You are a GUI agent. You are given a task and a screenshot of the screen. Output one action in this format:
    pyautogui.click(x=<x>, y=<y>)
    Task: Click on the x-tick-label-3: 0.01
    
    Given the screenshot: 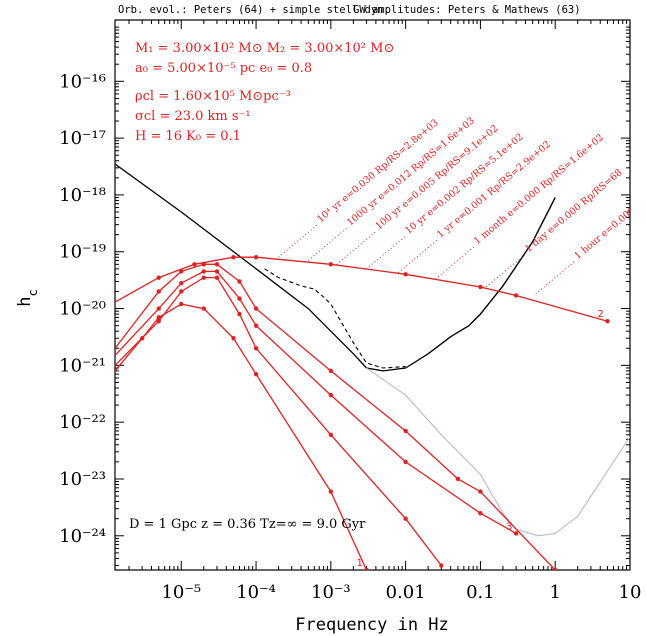 What is the action you would take?
    pyautogui.click(x=406, y=592)
    